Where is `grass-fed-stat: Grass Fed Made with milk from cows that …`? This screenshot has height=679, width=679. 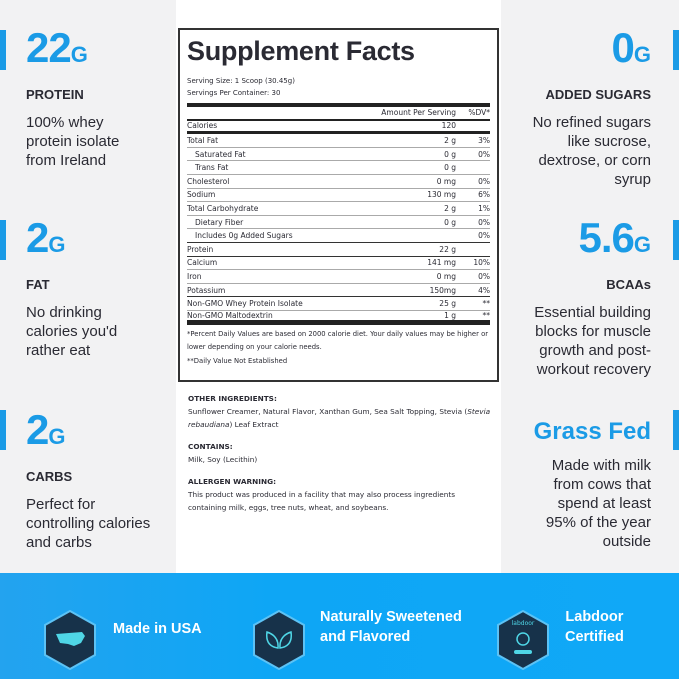
grass-fed-stat: Grass Fed Made with milk from cows that … is located at coordinates (571, 484).